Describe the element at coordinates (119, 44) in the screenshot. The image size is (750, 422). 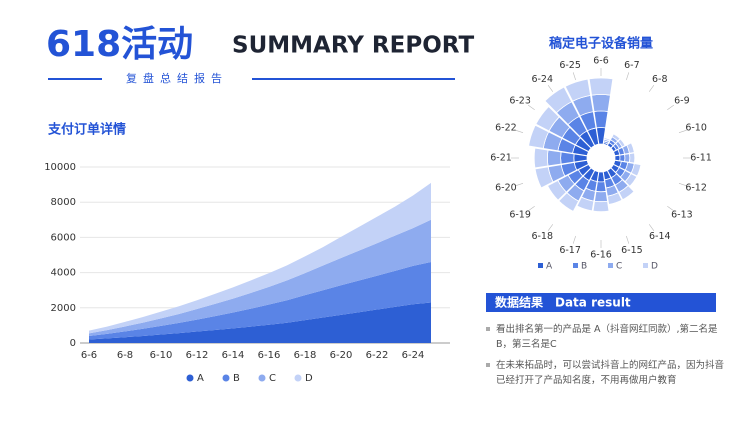
I see `title: 618活动` at that location.